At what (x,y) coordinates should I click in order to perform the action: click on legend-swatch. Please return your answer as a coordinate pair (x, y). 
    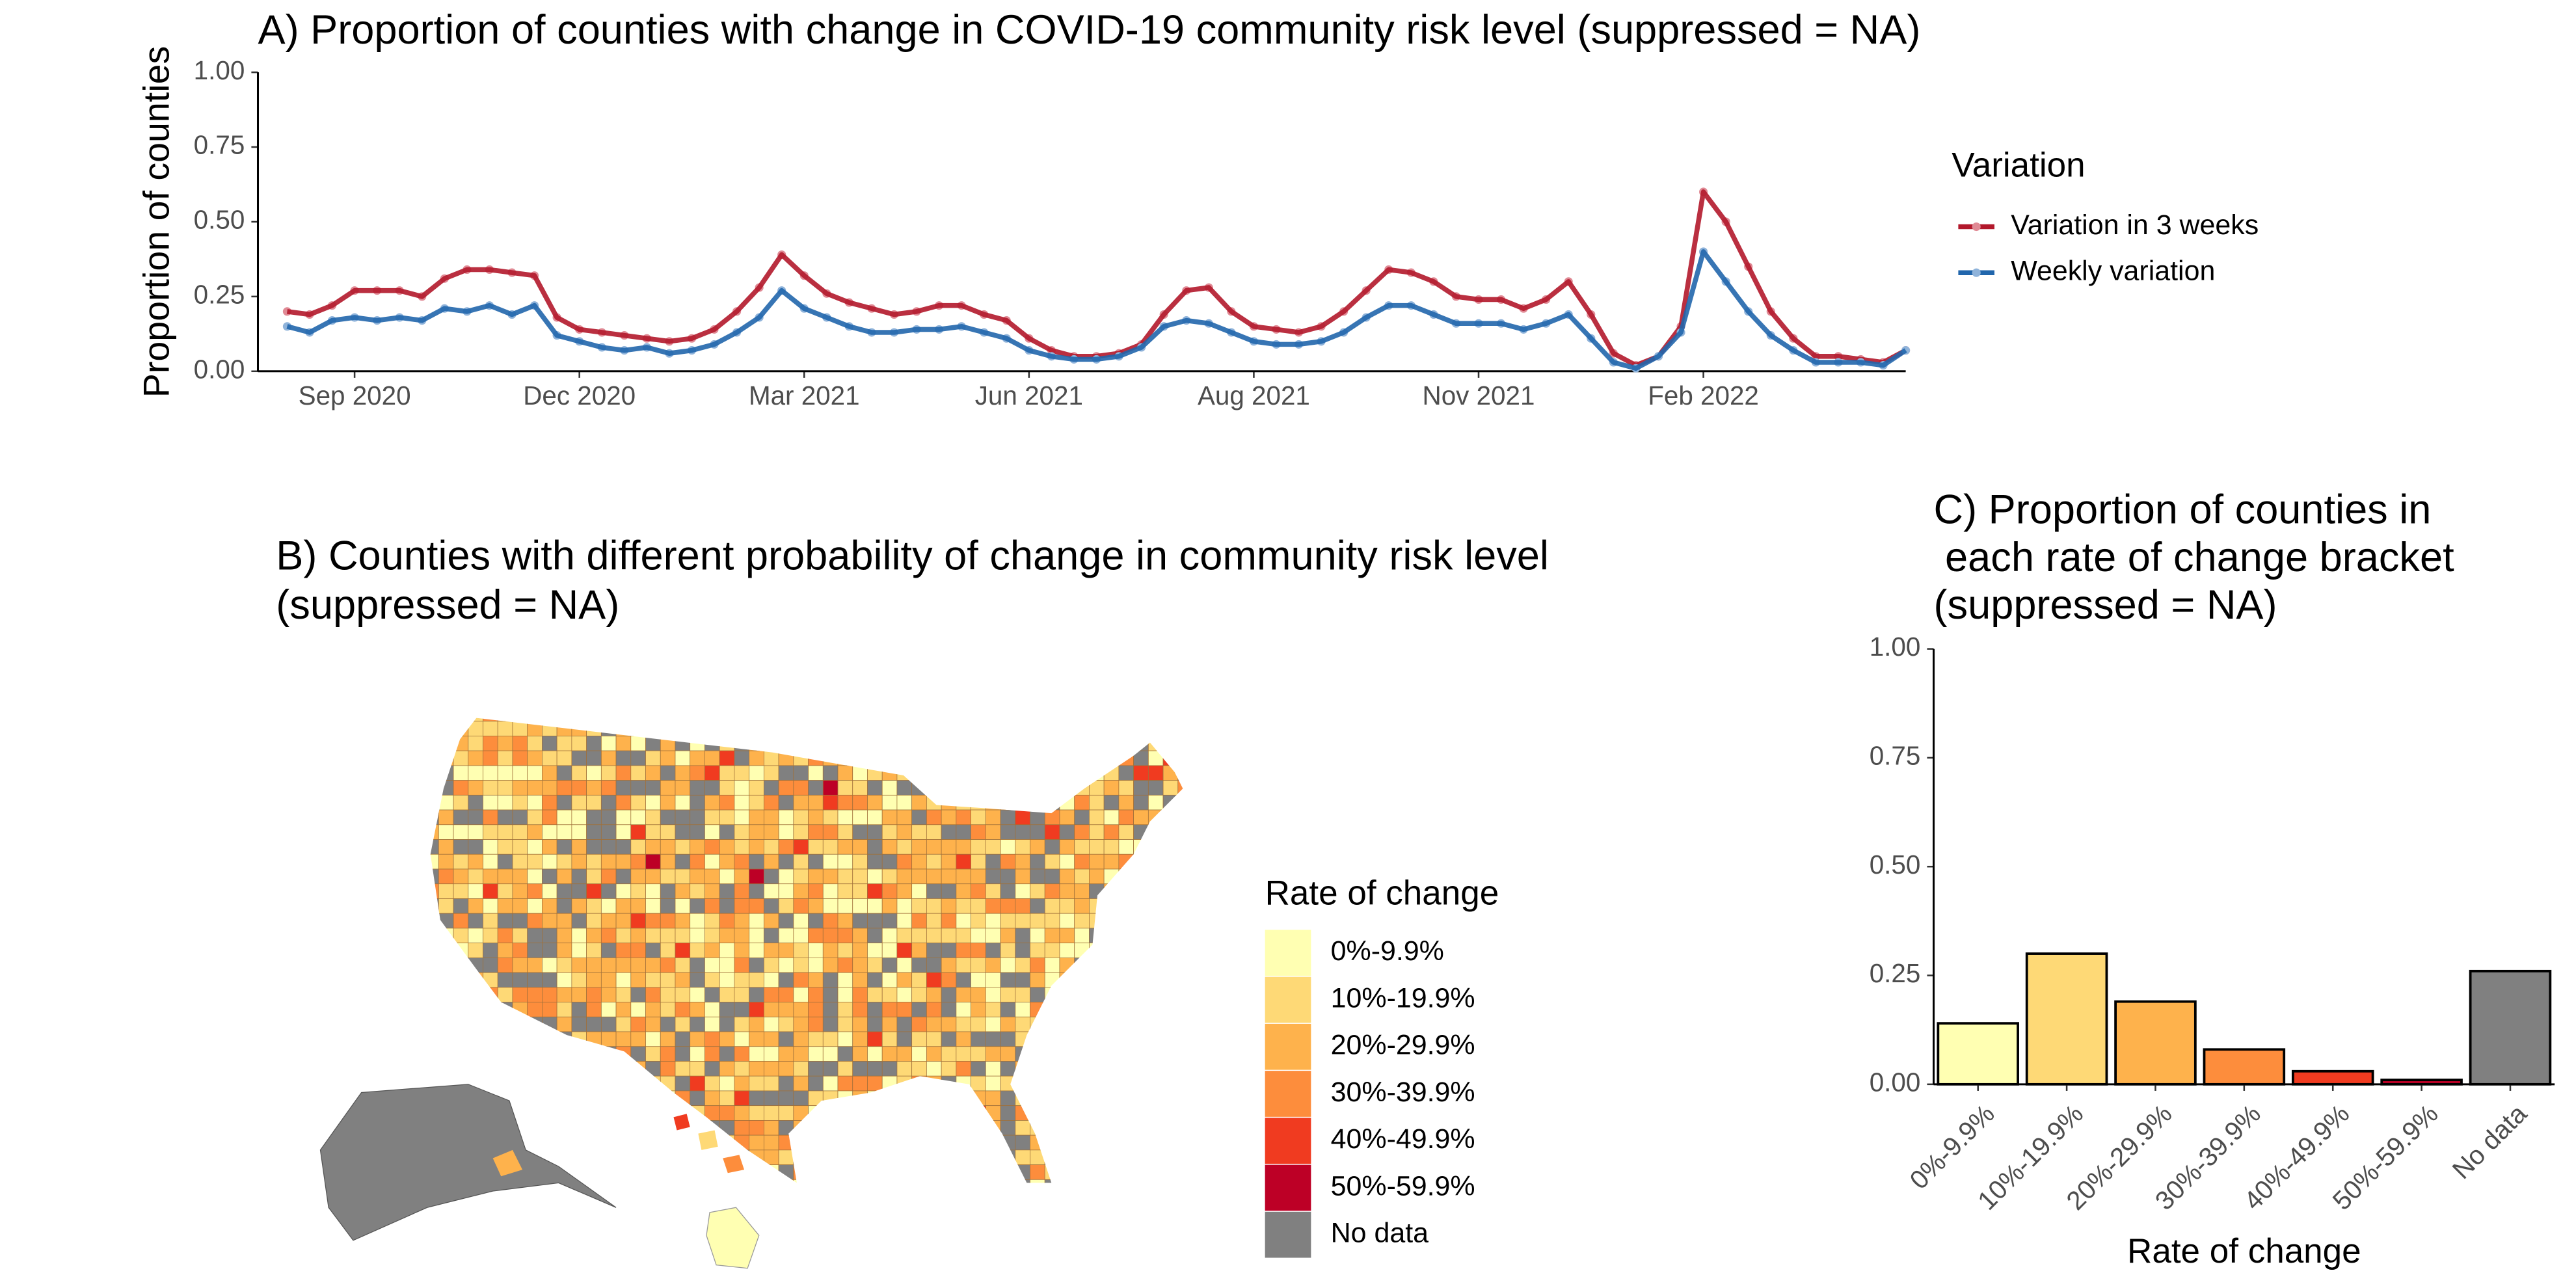
    Looking at the image, I should click on (1288, 1046).